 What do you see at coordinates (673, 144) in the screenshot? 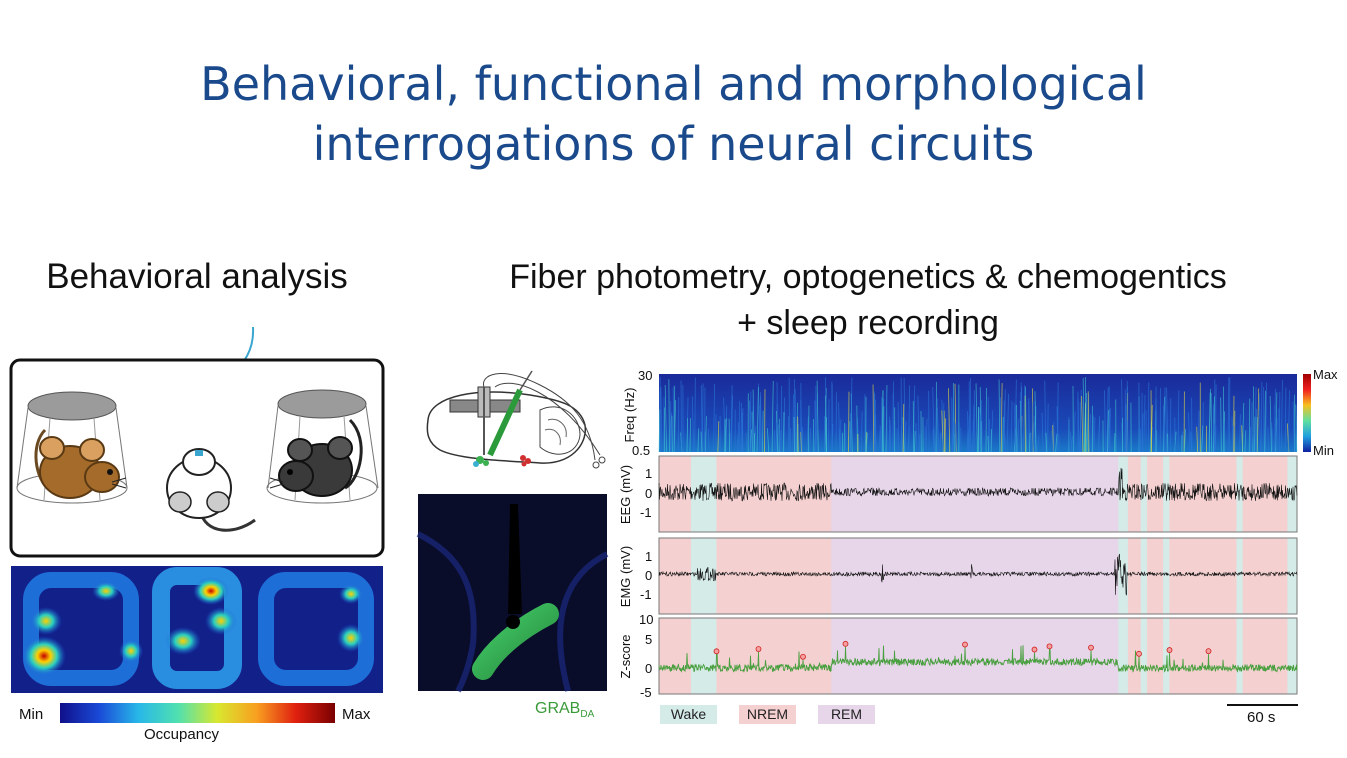
I see `title-line-2: interrogations of neural circuits` at bounding box center [673, 144].